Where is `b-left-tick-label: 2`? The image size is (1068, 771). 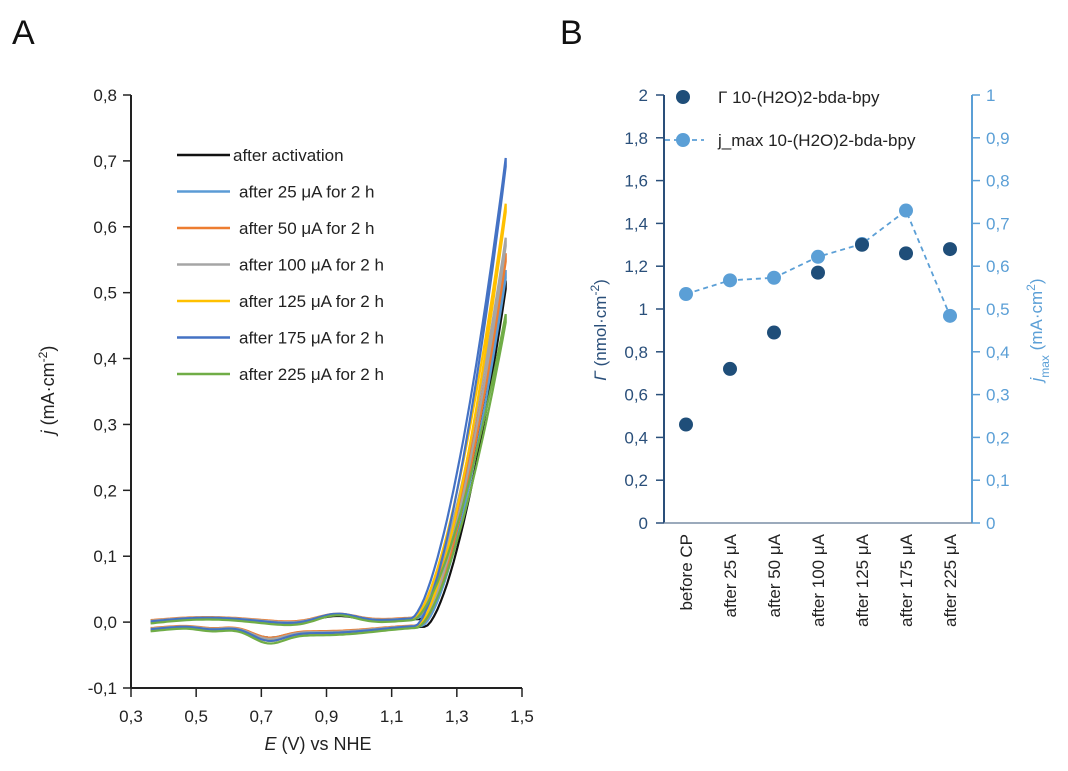 b-left-tick-label: 2 is located at coordinates (643, 95).